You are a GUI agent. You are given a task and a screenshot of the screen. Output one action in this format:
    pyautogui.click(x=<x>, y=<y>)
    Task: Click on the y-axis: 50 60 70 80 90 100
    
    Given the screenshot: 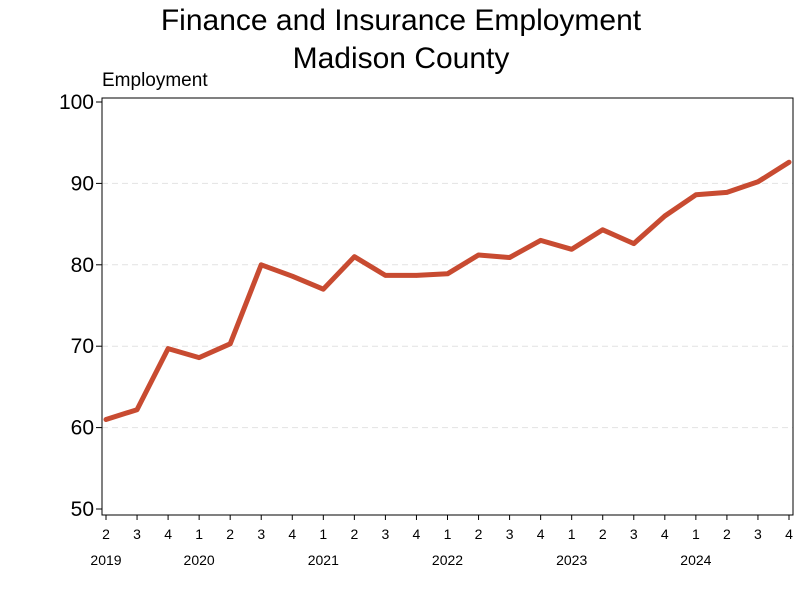 What is the action you would take?
    pyautogui.click(x=80, y=306)
    